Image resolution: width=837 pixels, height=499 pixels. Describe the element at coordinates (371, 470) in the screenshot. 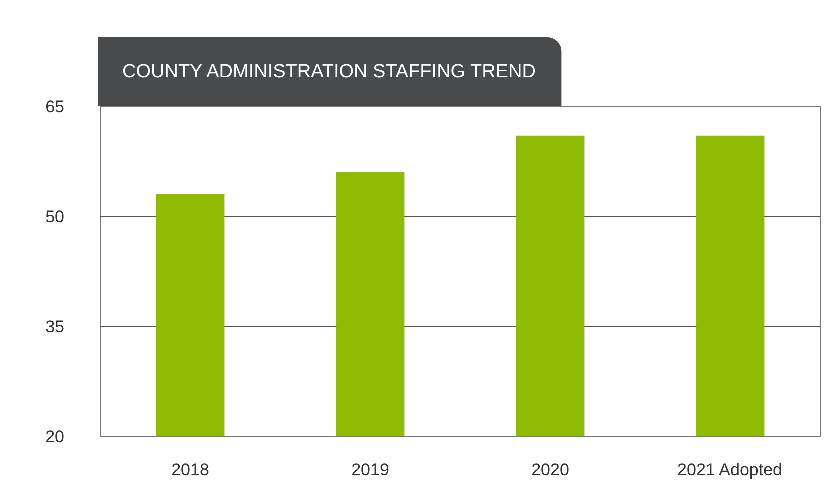

I see `x-tick-label: 2019` at that location.